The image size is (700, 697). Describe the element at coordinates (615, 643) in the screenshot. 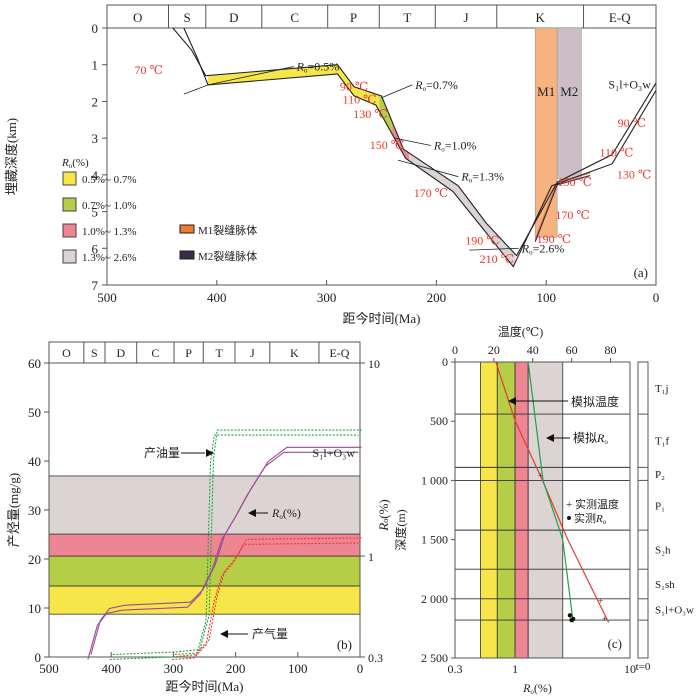

I see `panel-label: (c)` at that location.